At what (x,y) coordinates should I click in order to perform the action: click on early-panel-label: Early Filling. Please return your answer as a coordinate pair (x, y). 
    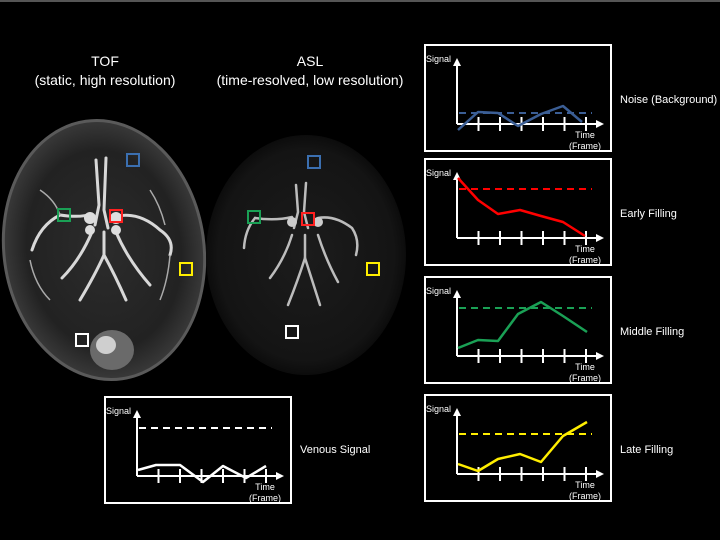
    Looking at the image, I should click on (648, 214).